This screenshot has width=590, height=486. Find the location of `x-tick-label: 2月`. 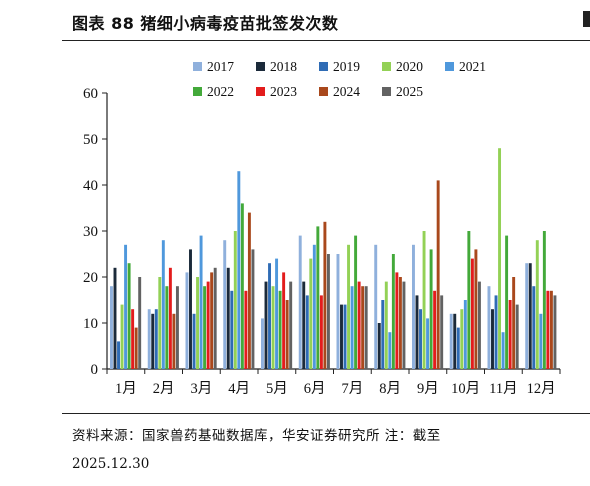

x-tick-label: 2月 is located at coordinates (164, 389).